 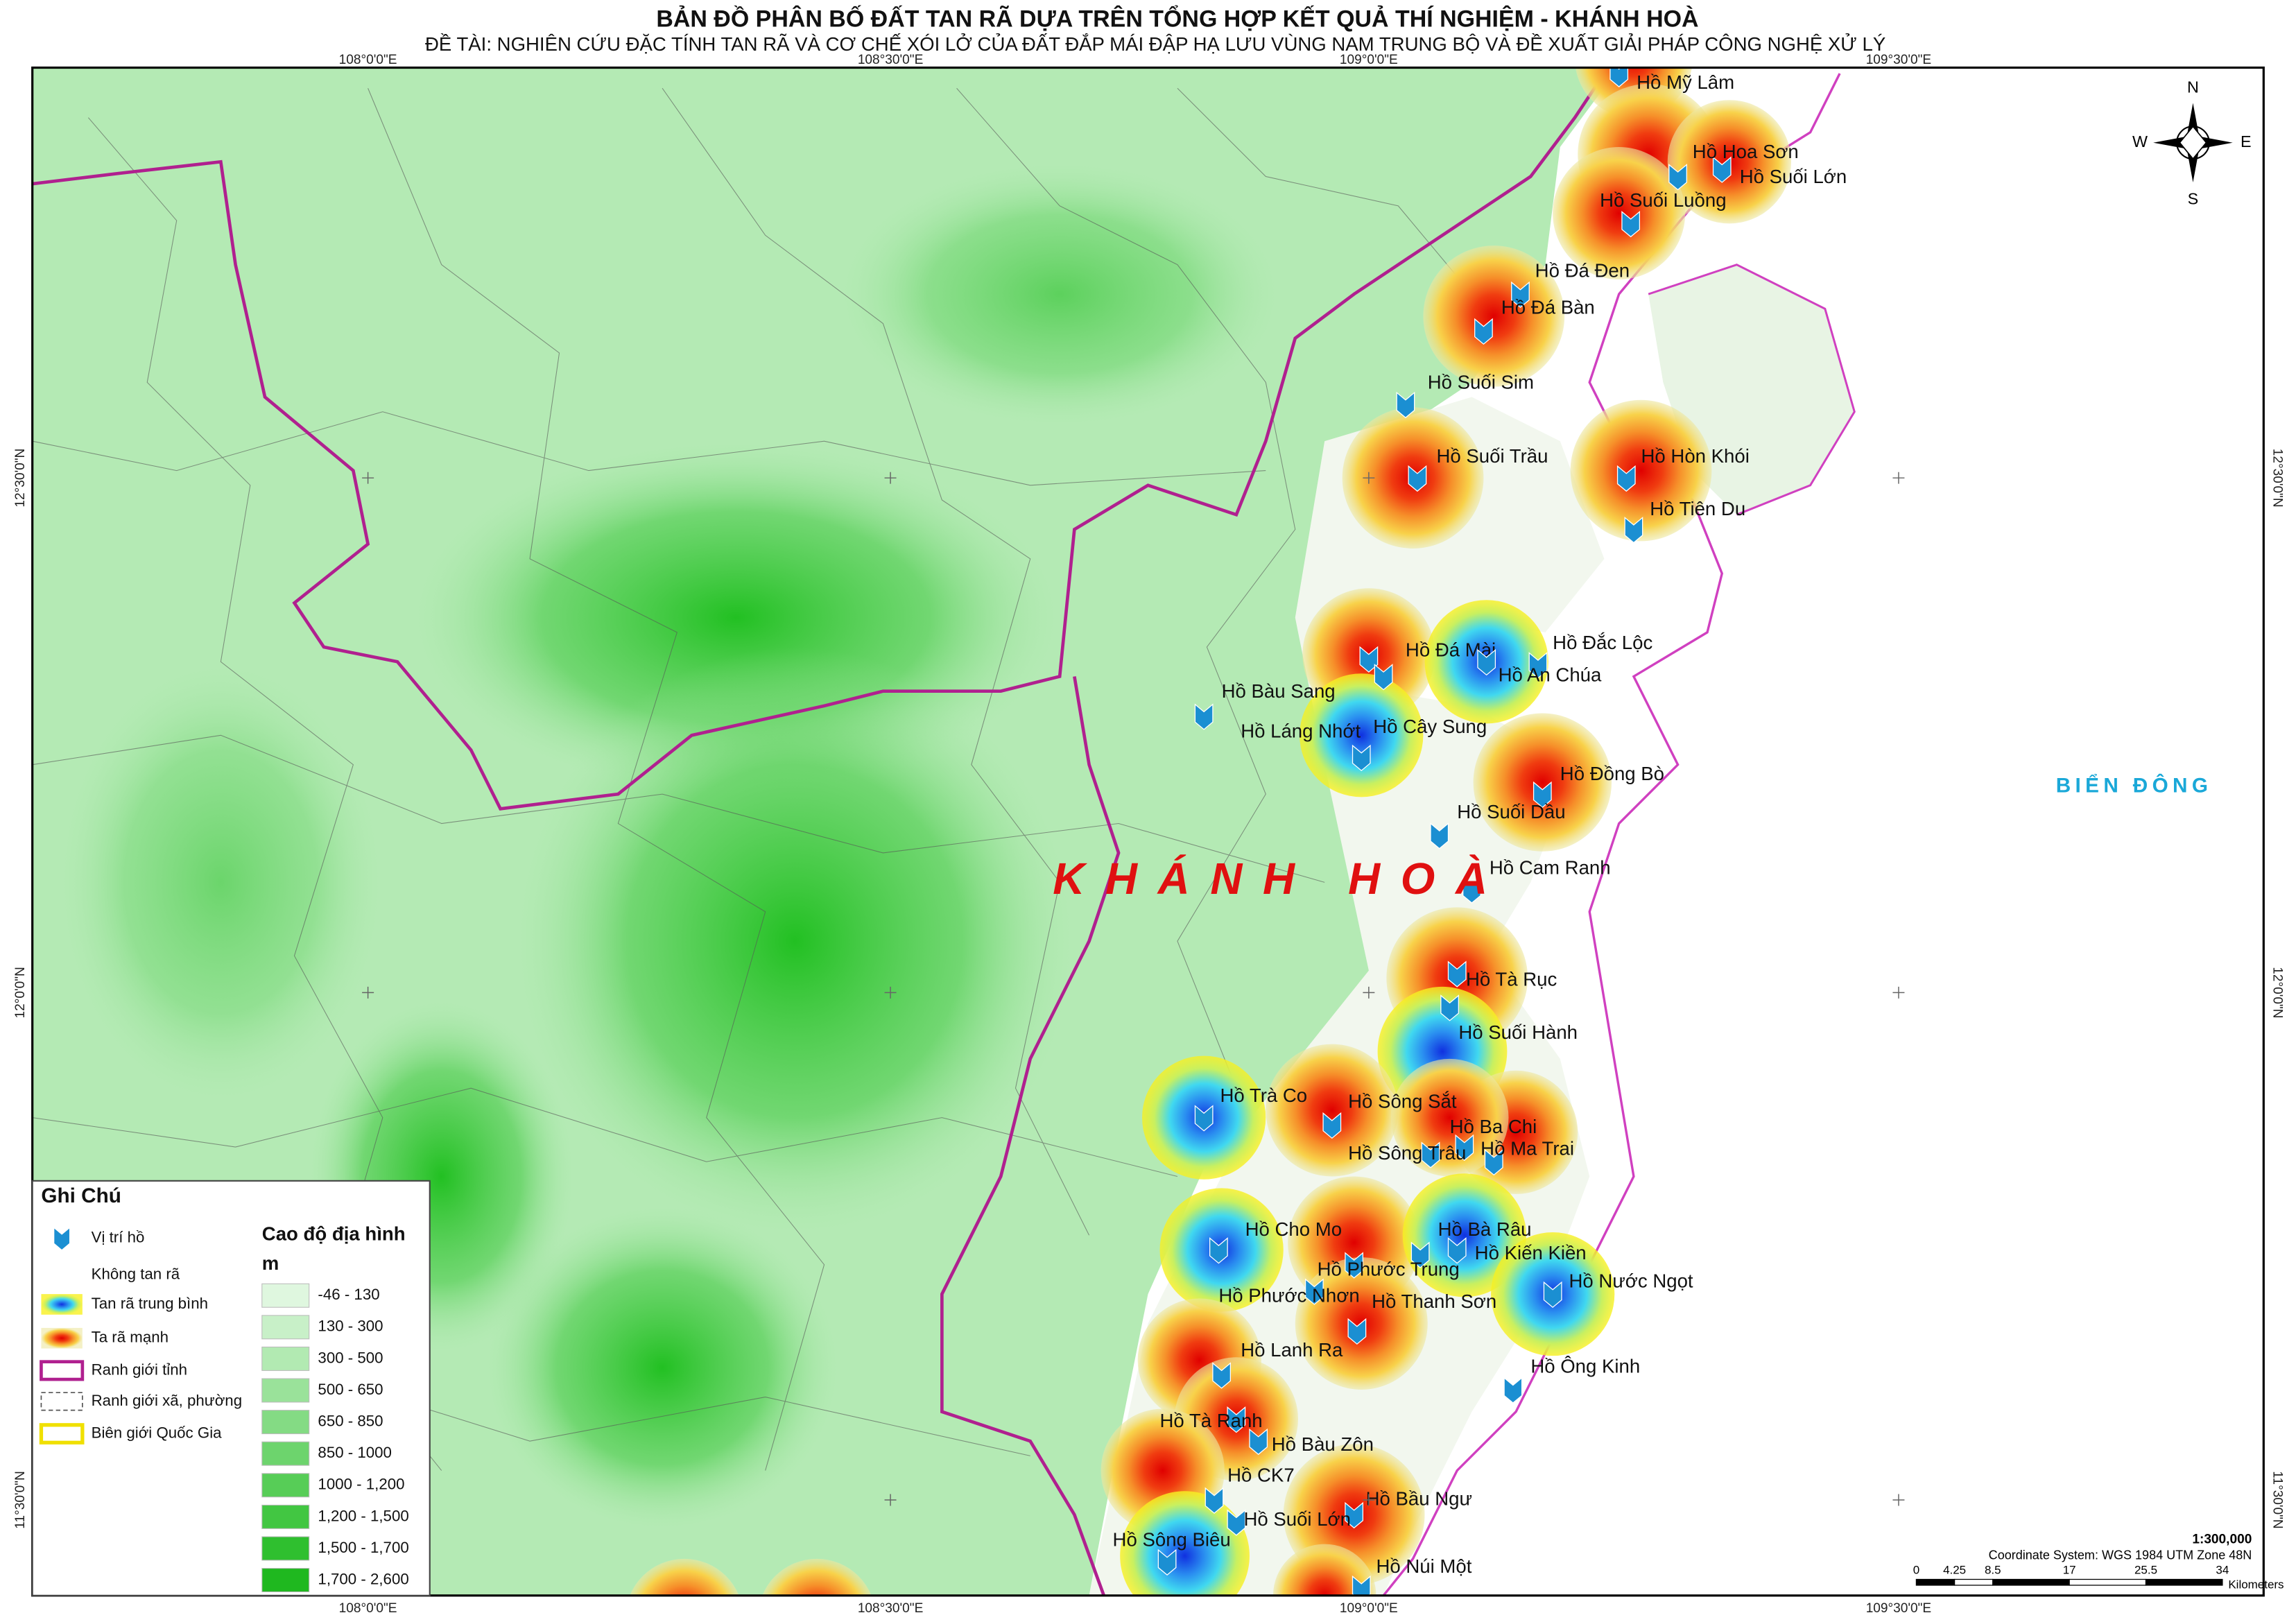 I want to click on legend-label: Không tan rã, so click(x=136, y=1273).